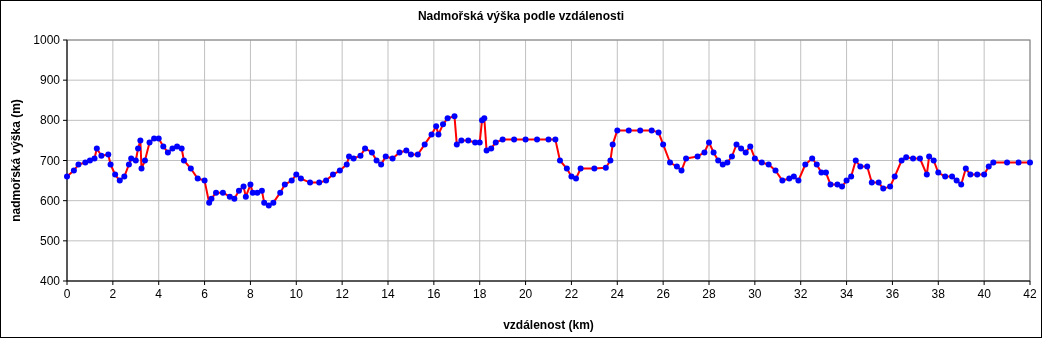 The height and width of the screenshot is (338, 1042). I want to click on y-axis-title: nadmořská výška (m), so click(16, 160).